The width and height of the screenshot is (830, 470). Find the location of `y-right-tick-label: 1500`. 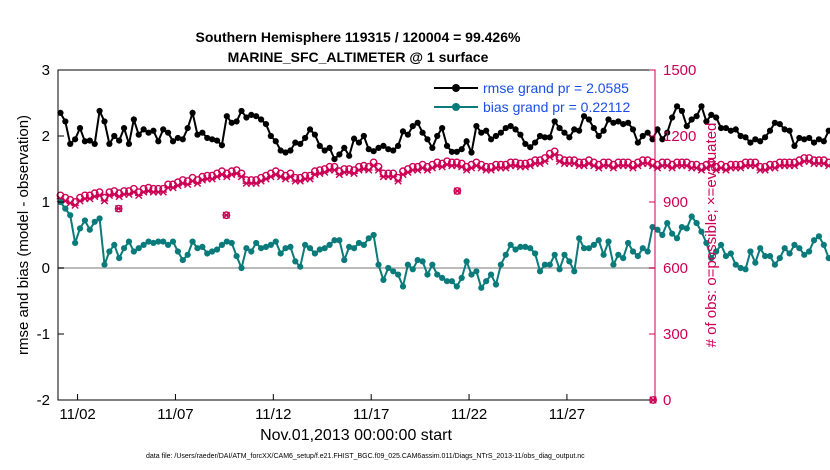

y-right-tick-label: 1500 is located at coordinates (679, 70).